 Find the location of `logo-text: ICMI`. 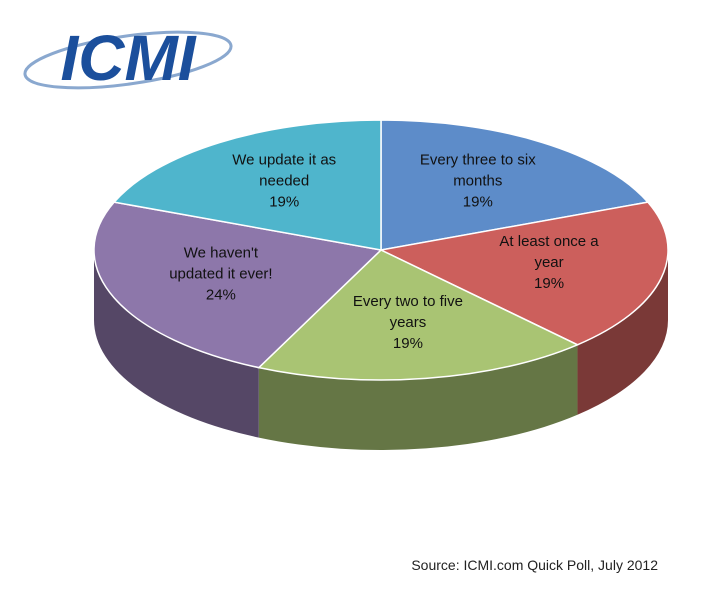

logo-text: ICMI is located at coordinates (128, 58).